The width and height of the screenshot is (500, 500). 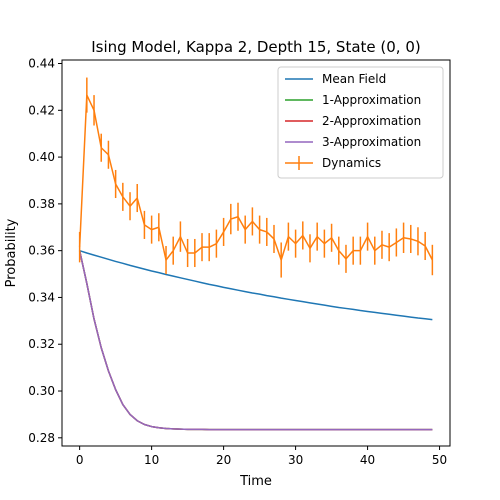 I want to click on x-tick-label: 50, so click(x=439, y=460).